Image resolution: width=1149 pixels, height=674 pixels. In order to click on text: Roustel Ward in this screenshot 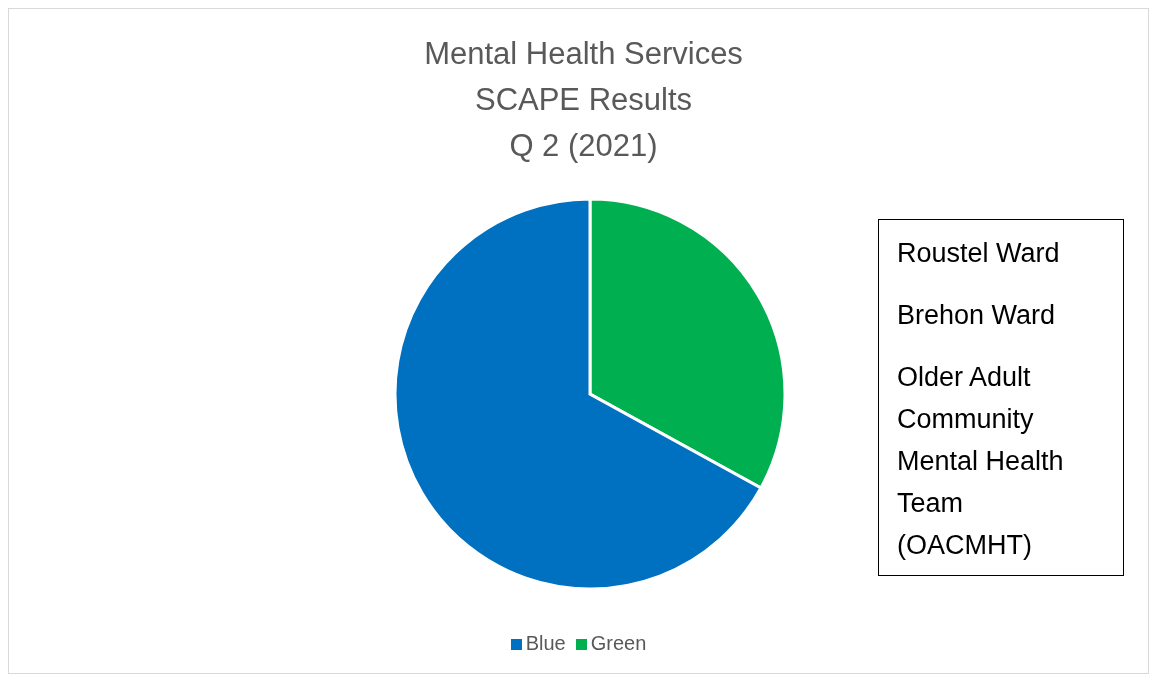, I will do `click(979, 253)`.